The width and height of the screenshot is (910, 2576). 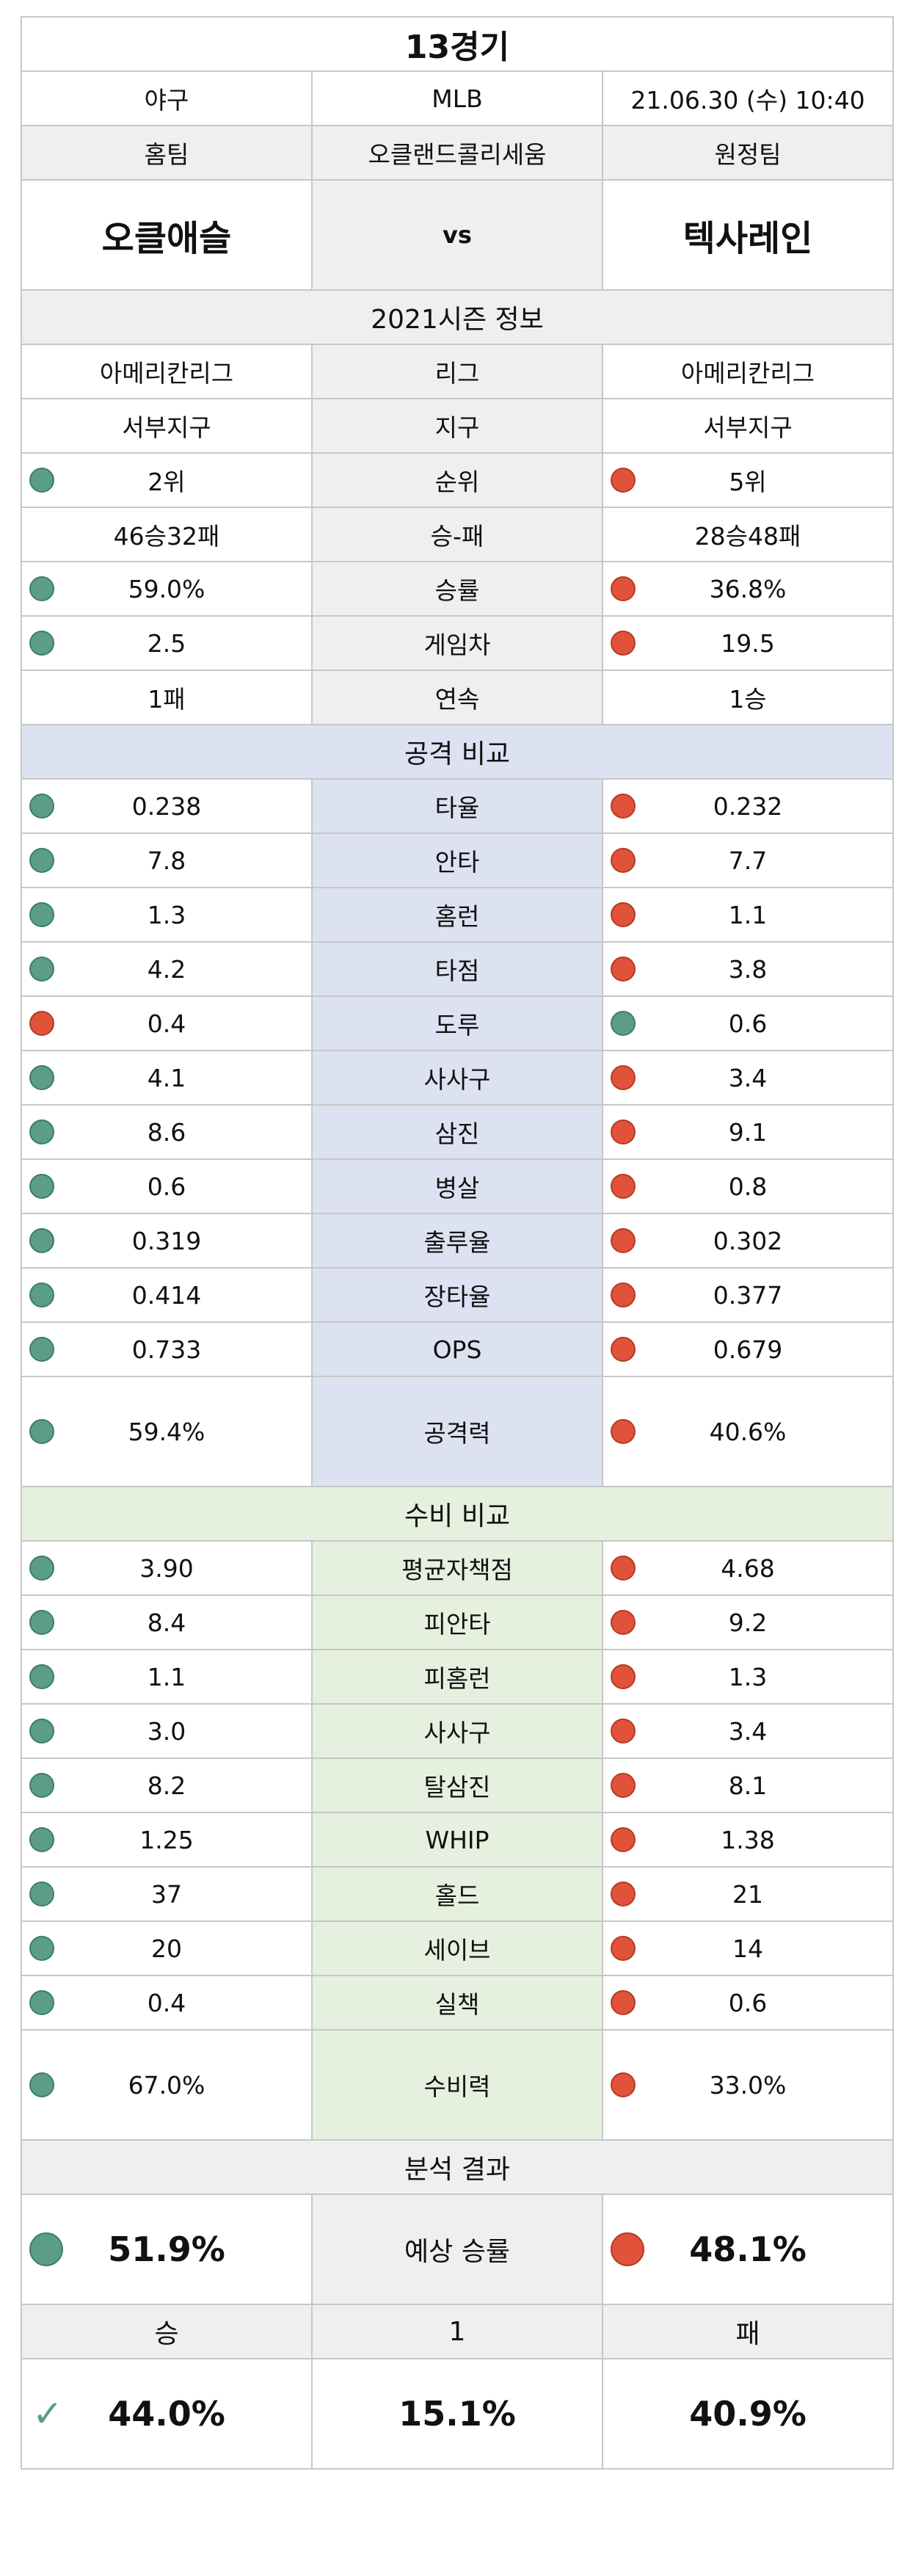 I want to click on stat-label: 평균자책점, so click(x=458, y=1568).